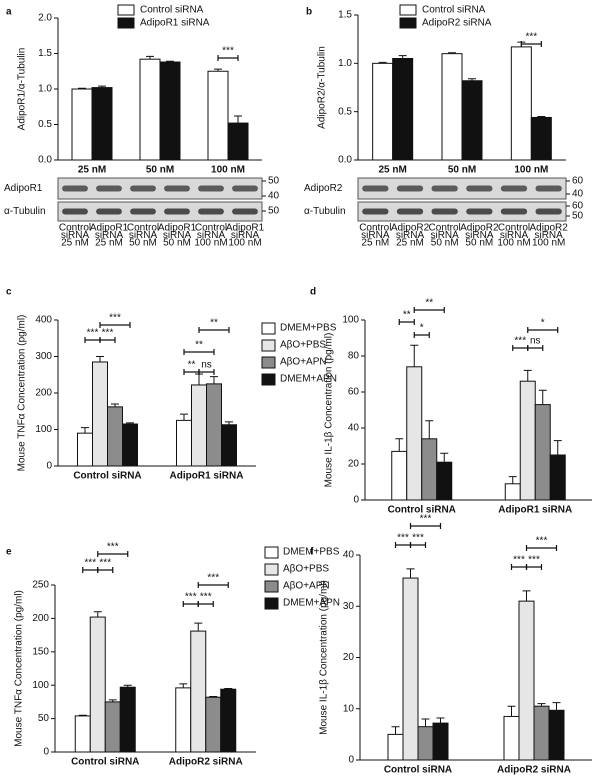 This screenshot has width=600, height=780. I want to click on y-tick-label: 20, so click(354, 464).